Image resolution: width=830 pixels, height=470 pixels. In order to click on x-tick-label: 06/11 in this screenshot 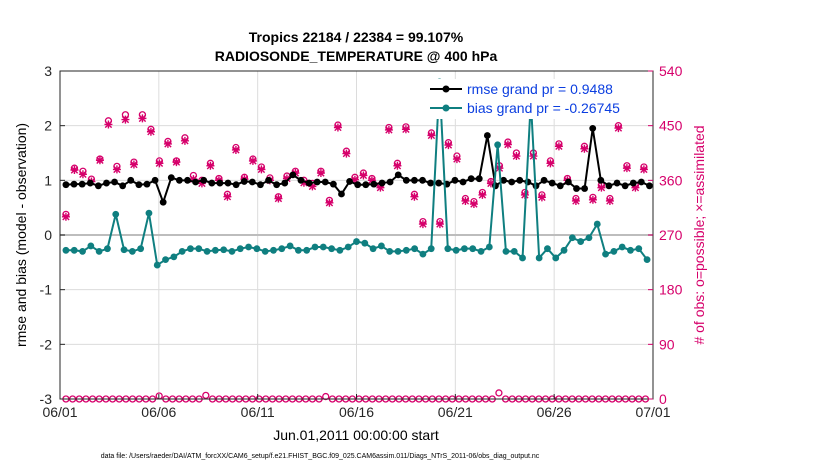, I will do `click(258, 412)`.